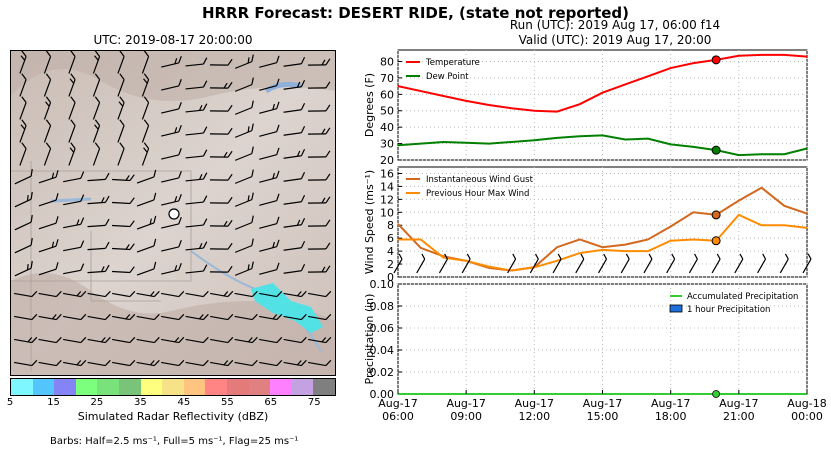 This screenshot has height=460, width=831. Describe the element at coordinates (806, 403) in the screenshot. I see `x-tick-label: Aug-18` at that location.